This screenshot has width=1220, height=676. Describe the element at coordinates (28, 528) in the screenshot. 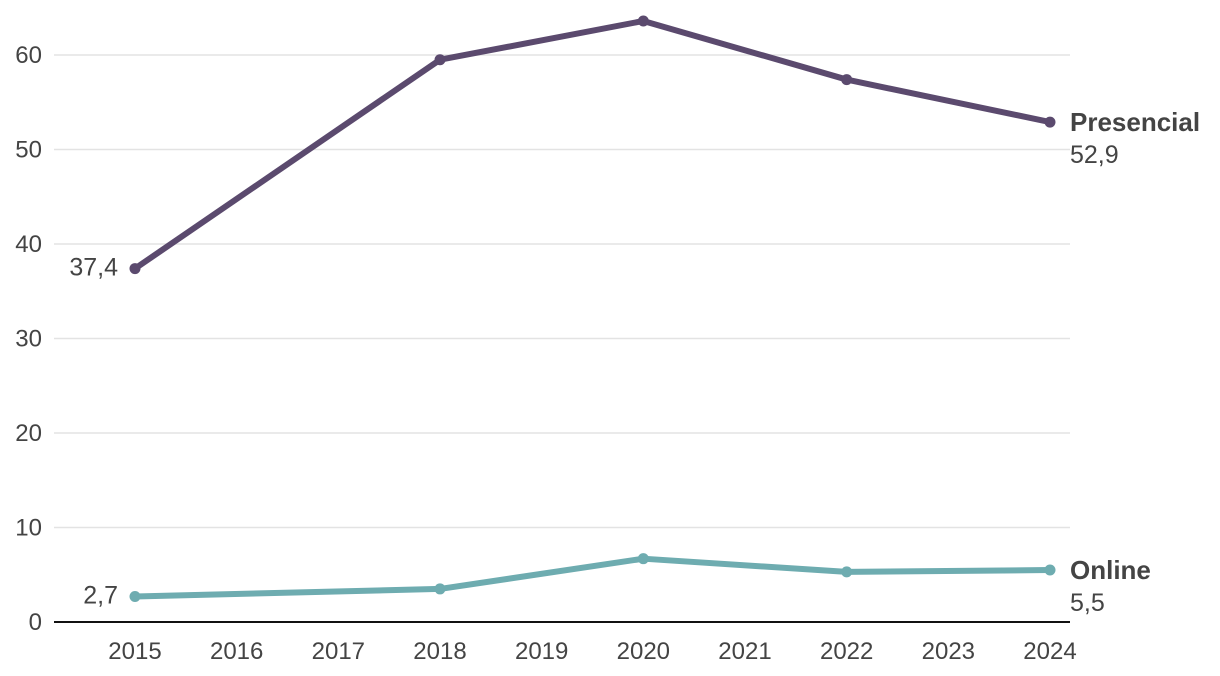

I see `y-tick-label-10: 10` at that location.